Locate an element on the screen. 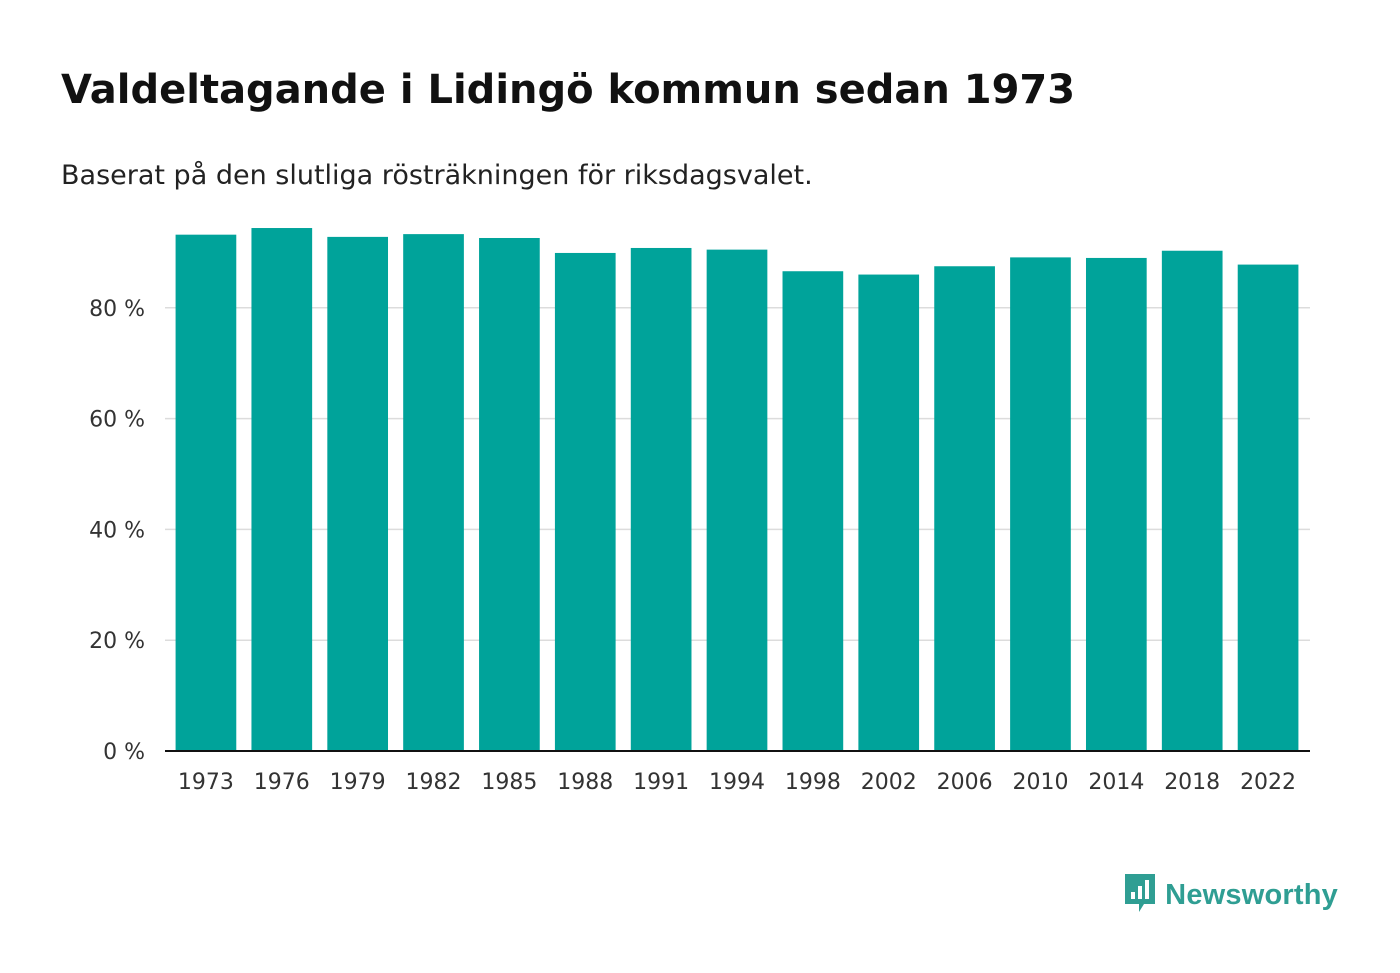 The image size is (1400, 973). y-tick-label: 20 % is located at coordinates (117, 641).